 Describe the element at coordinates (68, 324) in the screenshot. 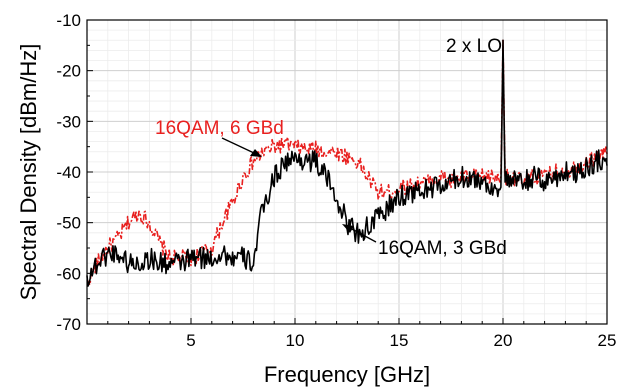

I see `y-tick-label: -70` at that location.